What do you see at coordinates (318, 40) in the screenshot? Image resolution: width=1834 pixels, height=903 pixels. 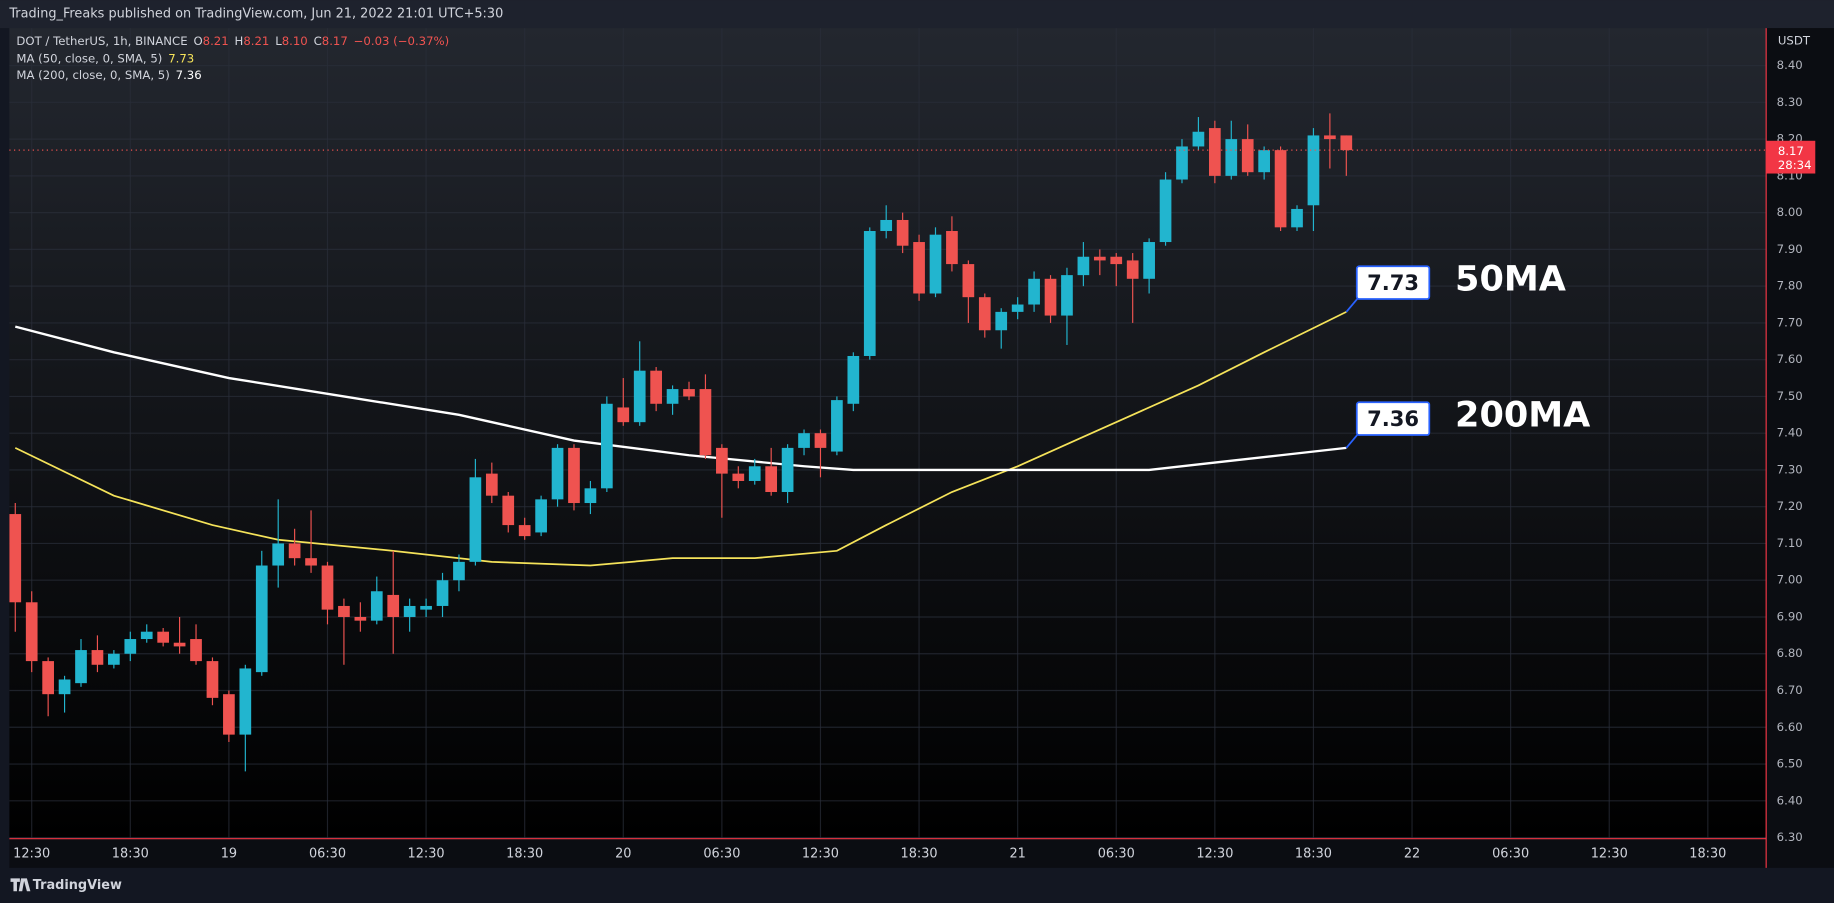 I see `ohlc-key: C` at bounding box center [318, 40].